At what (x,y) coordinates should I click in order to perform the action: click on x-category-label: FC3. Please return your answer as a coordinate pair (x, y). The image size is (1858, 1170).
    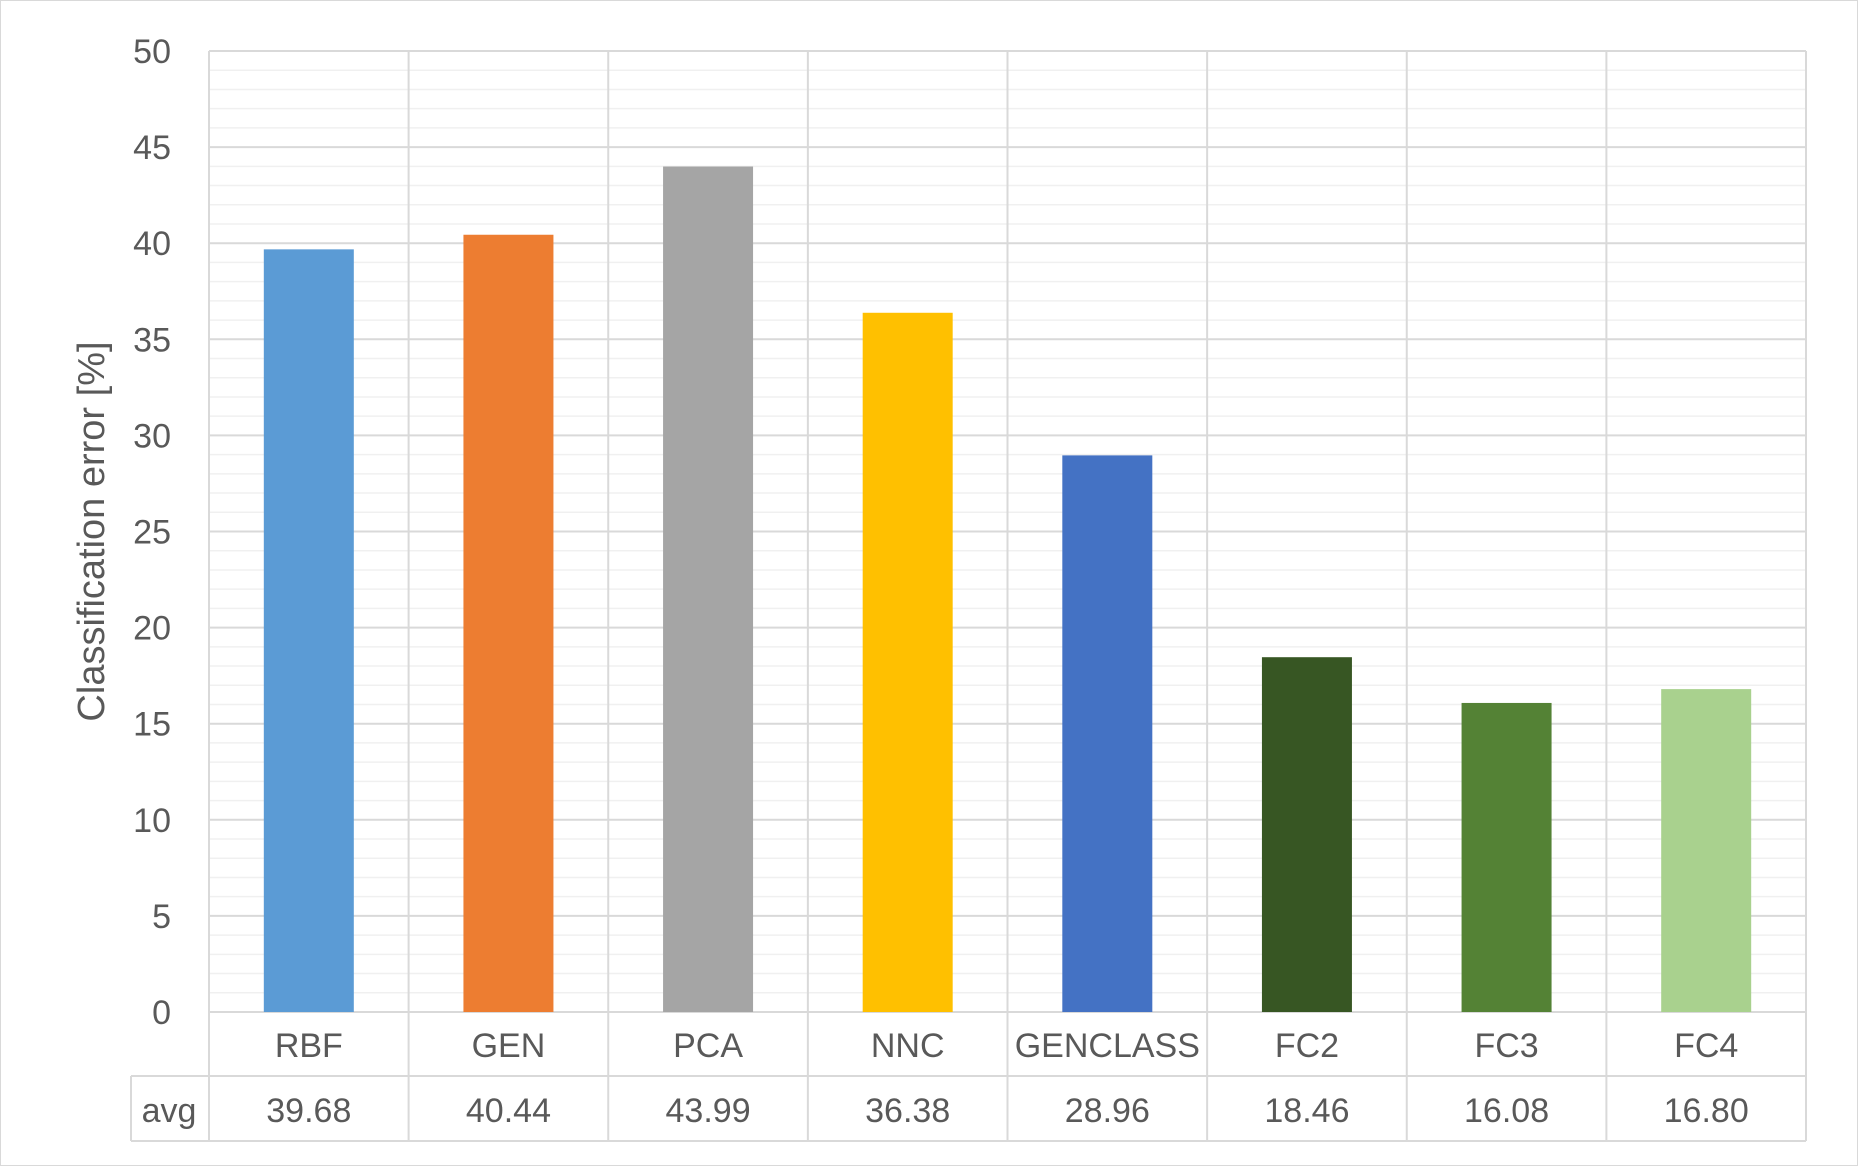
    Looking at the image, I should click on (1506, 1046).